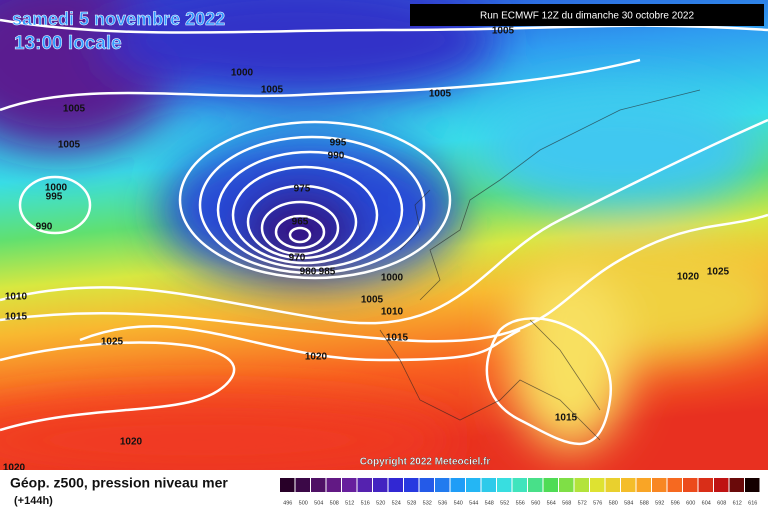 This screenshot has height=512, width=768. Describe the element at coordinates (721, 503) in the screenshot. I see `scale-label: 608` at that location.